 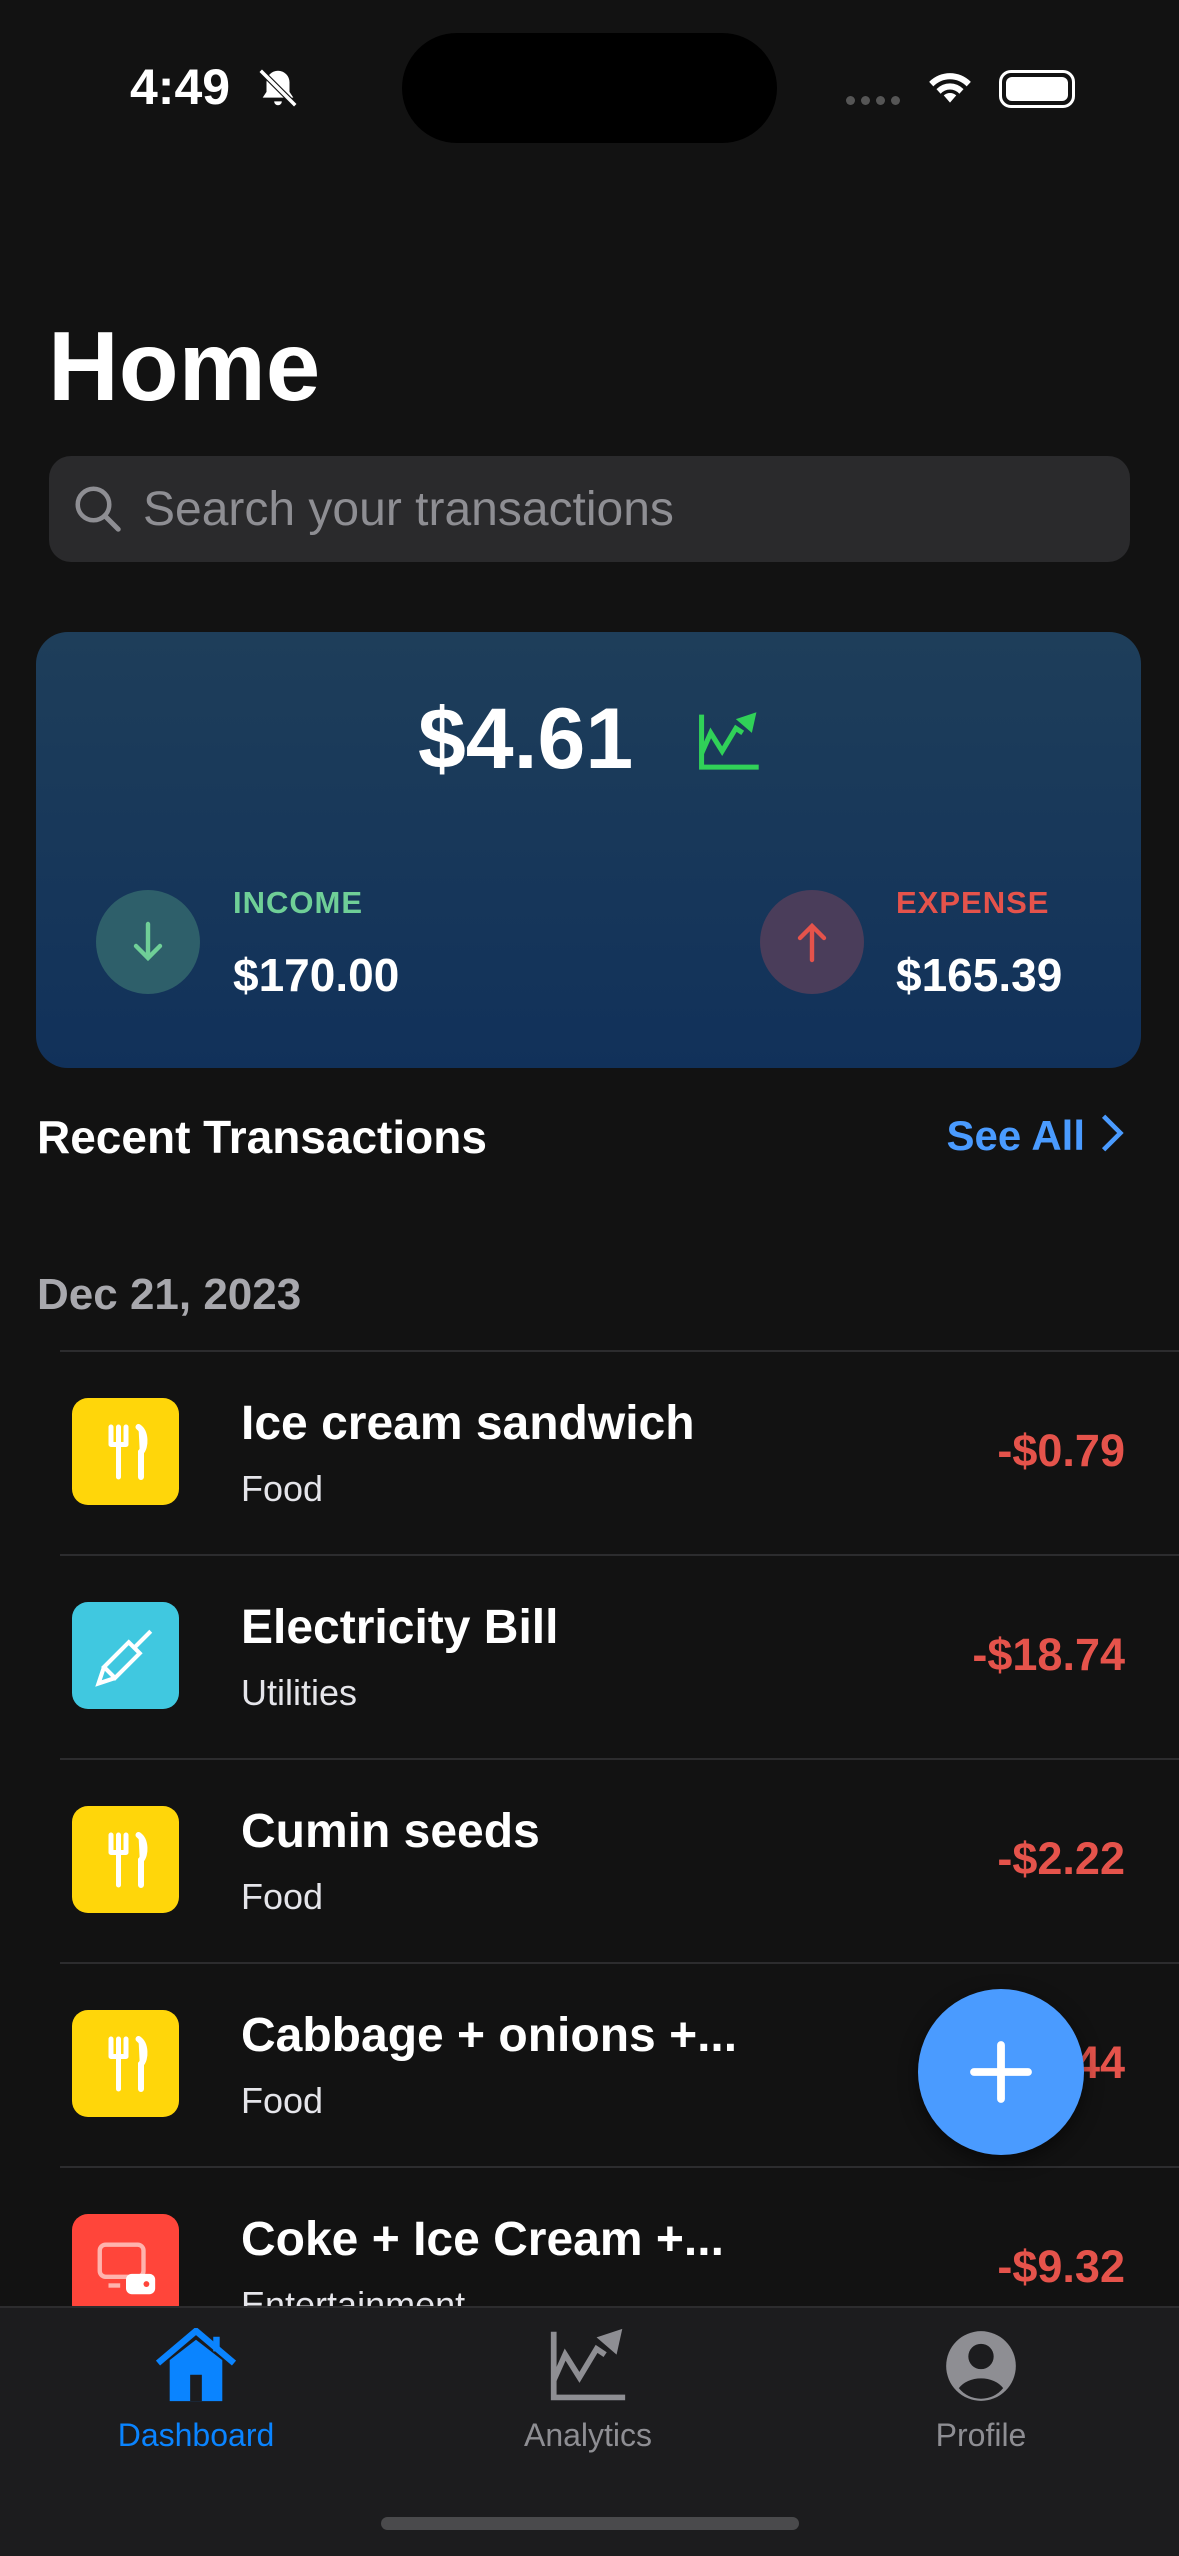 I want to click on transaction-category: Utilities, so click(x=299, y=1692).